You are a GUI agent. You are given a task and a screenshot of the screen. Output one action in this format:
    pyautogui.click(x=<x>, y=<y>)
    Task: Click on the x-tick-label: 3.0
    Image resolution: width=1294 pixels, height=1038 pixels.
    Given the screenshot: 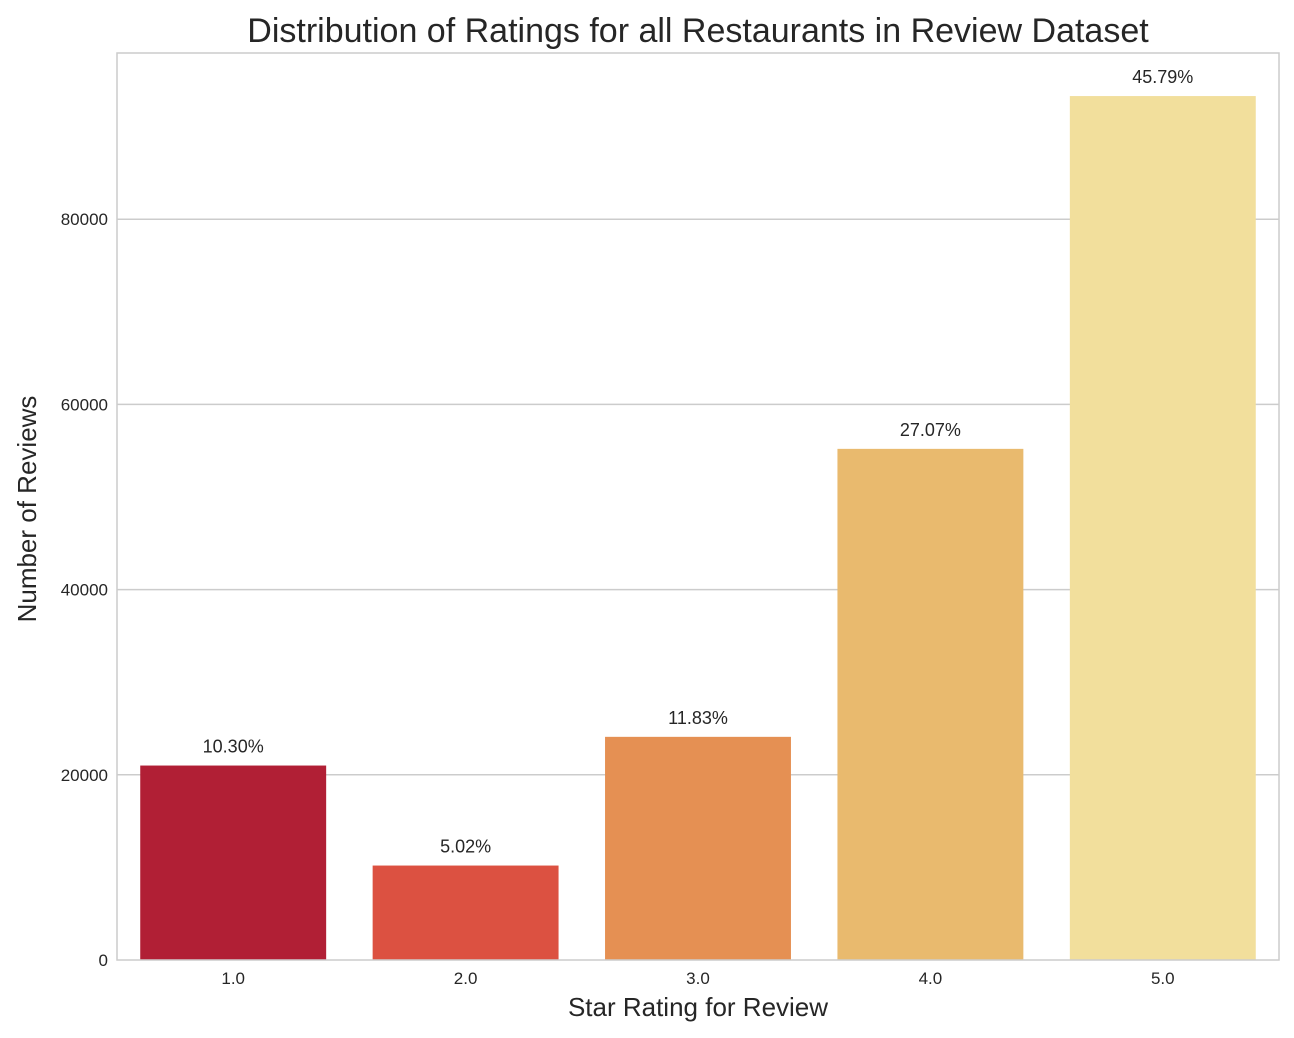 What is the action you would take?
    pyautogui.click(x=698, y=978)
    